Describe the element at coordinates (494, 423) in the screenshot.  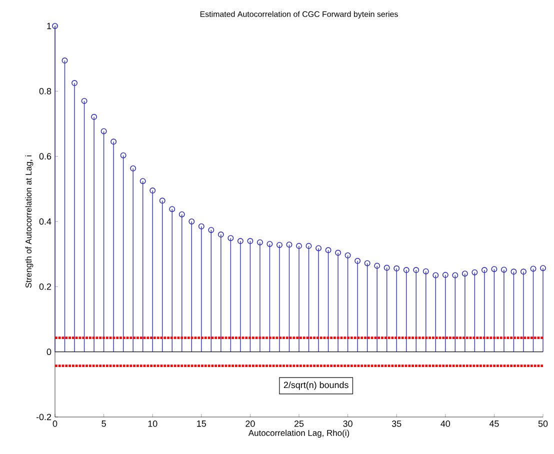
I see `x-tick-label: 45` at that location.